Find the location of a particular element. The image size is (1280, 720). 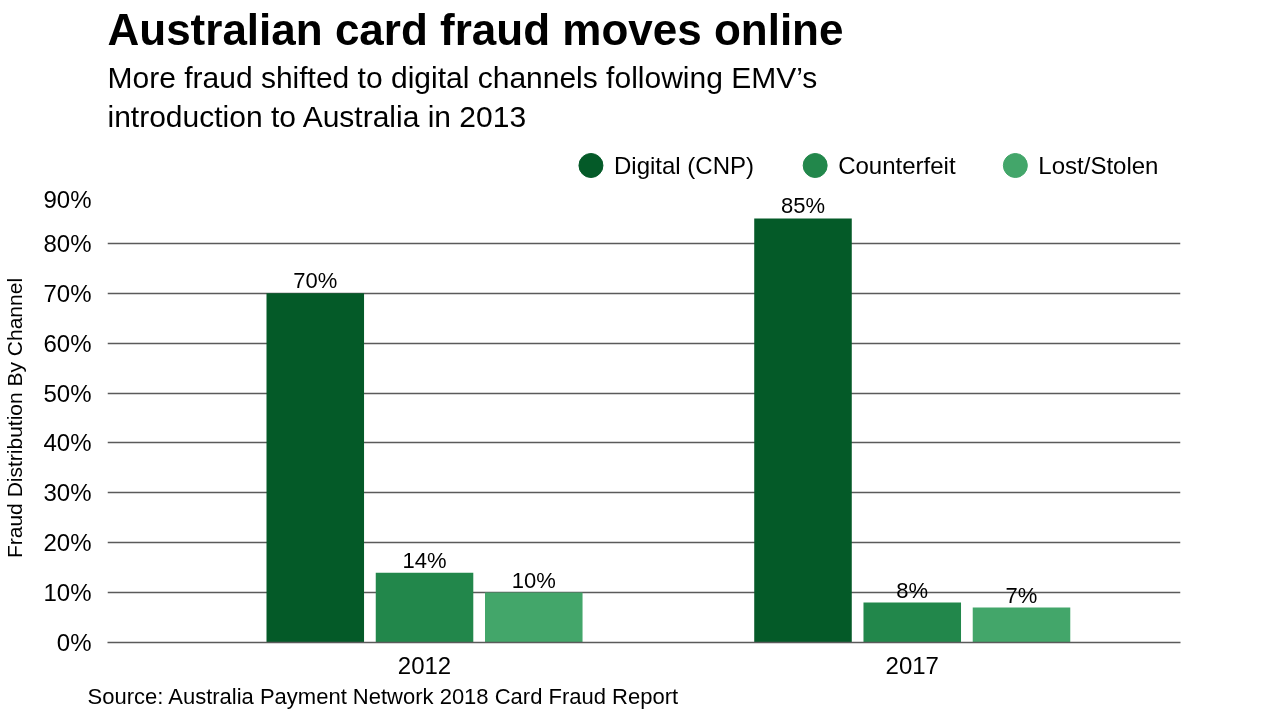

y-tick-label: 60% is located at coordinates (67, 343).